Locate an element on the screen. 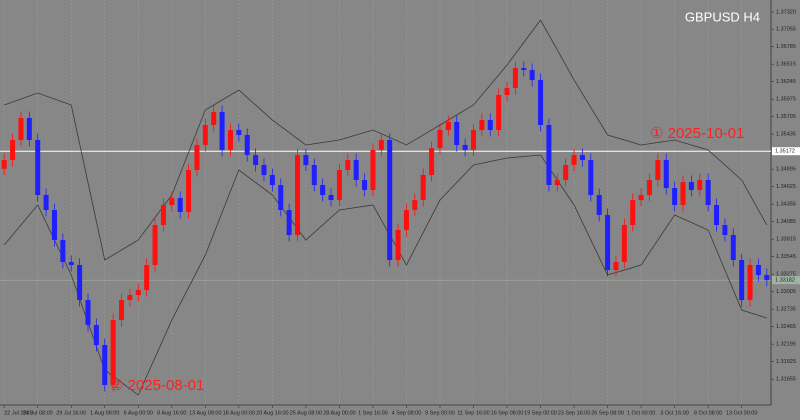 Image resolution: width=800 pixels, height=420 pixels. x-tick-label: 24 Jul 08:00 is located at coordinates (38, 413).